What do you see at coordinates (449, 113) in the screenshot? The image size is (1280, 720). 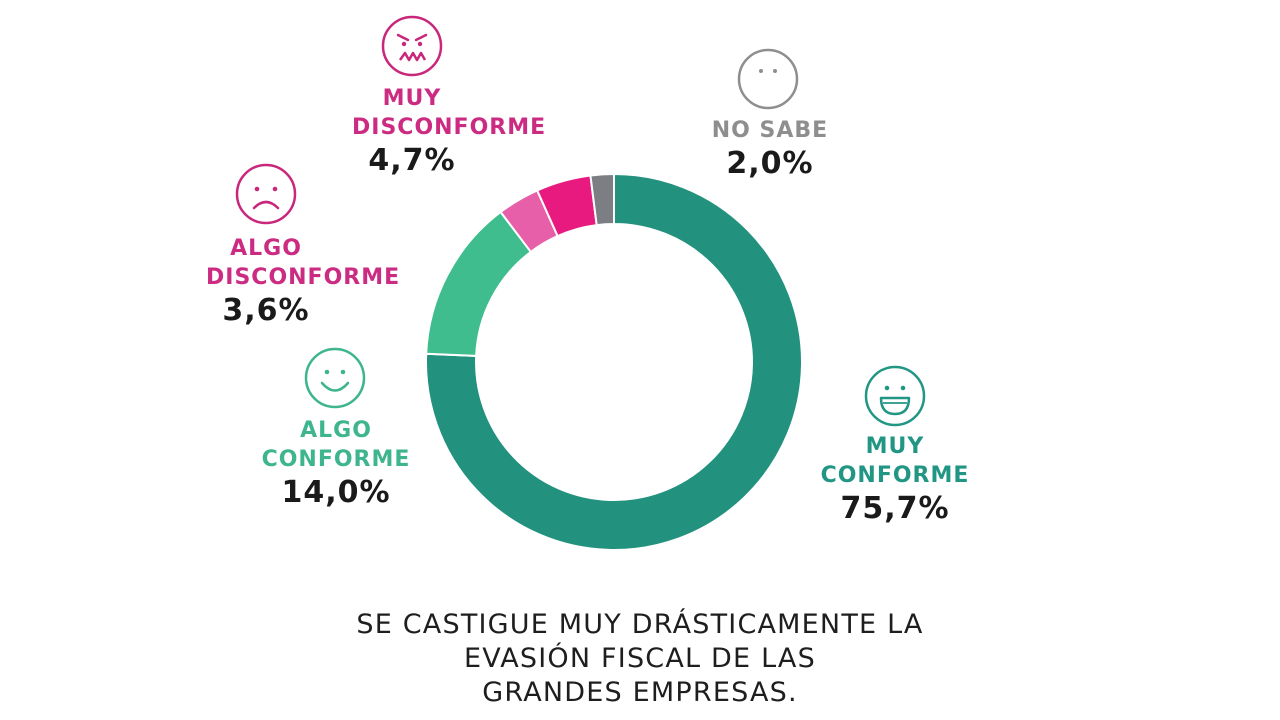 I see `category-label: MUY DISCONFORME` at bounding box center [449, 113].